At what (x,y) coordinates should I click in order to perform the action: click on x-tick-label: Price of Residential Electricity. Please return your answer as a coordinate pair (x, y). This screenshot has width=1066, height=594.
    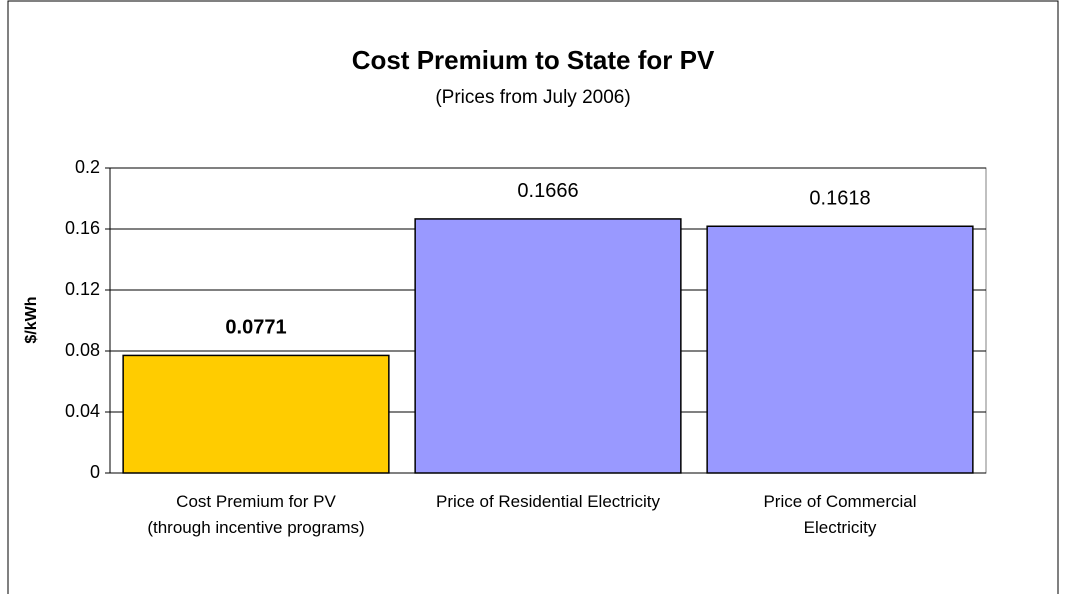
    Looking at the image, I should click on (548, 501).